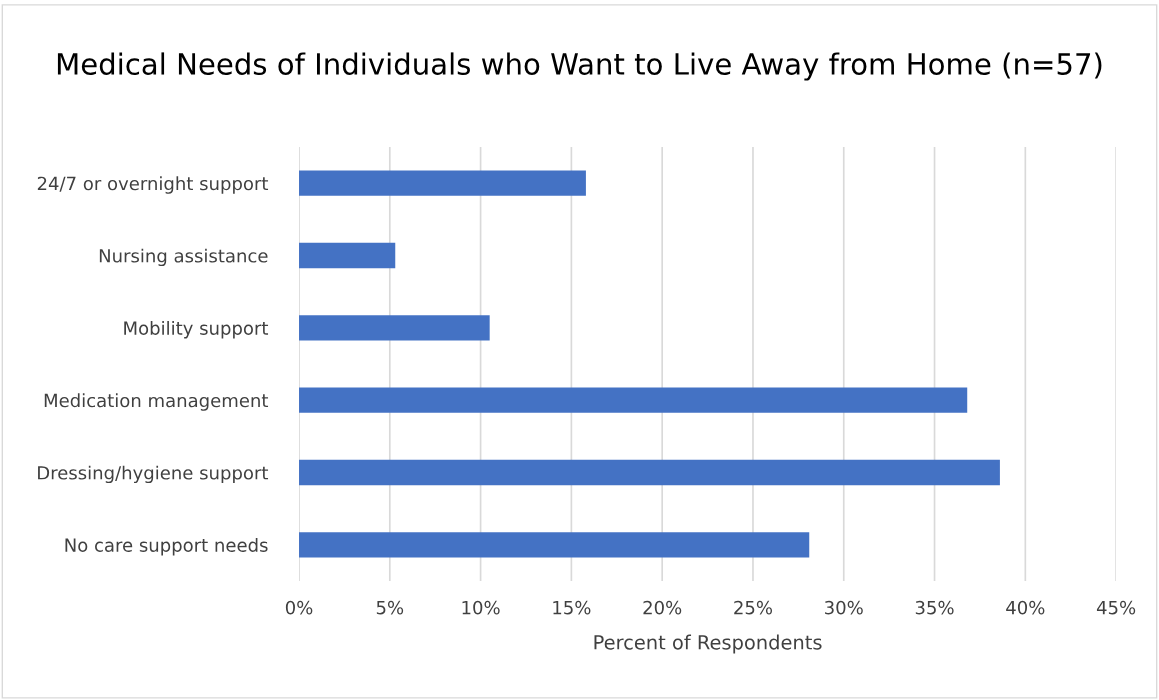  I want to click on chart-title: Medical Needs of Individuals who Want to Live Away from Home (n=57), so click(579, 66).